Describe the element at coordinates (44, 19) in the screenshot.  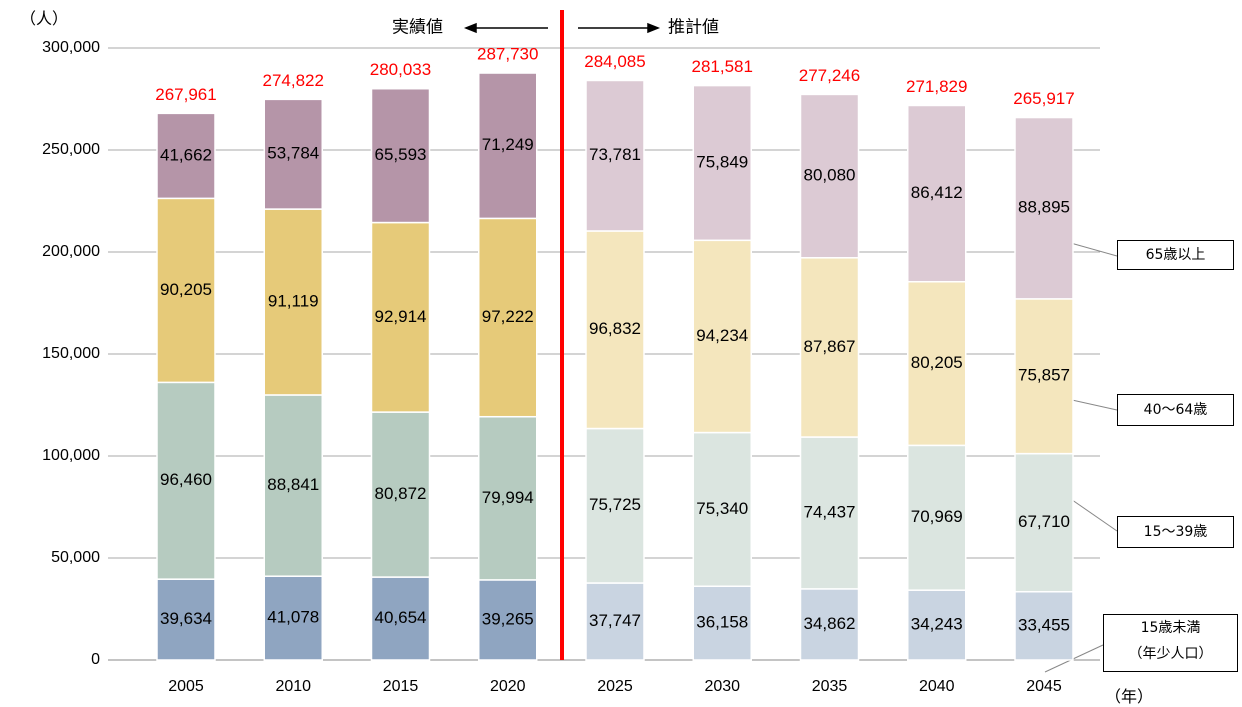
I see `y-axis-label: （人）` at that location.